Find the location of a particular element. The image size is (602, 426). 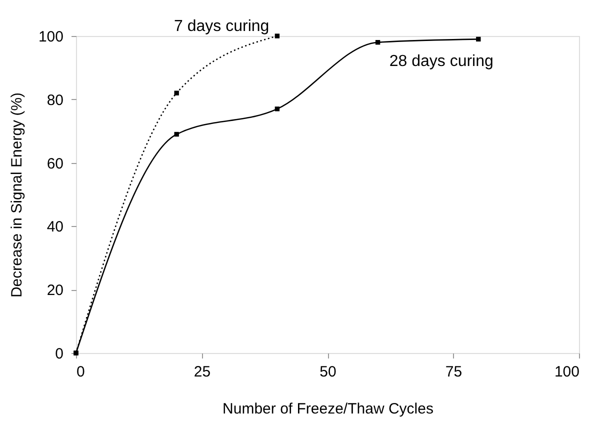

y-tick-label: 40 is located at coordinates (55, 227).